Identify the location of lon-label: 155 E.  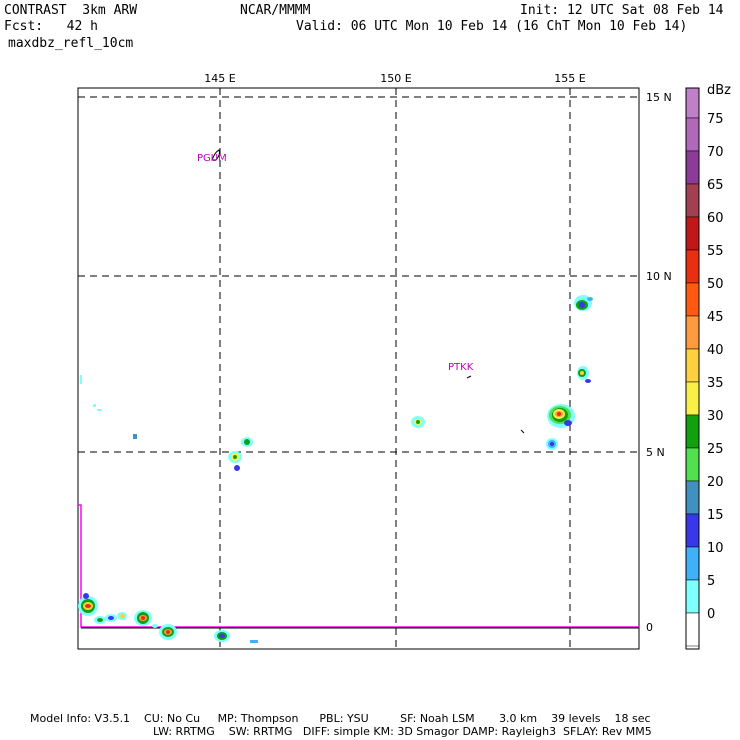
(569, 78).